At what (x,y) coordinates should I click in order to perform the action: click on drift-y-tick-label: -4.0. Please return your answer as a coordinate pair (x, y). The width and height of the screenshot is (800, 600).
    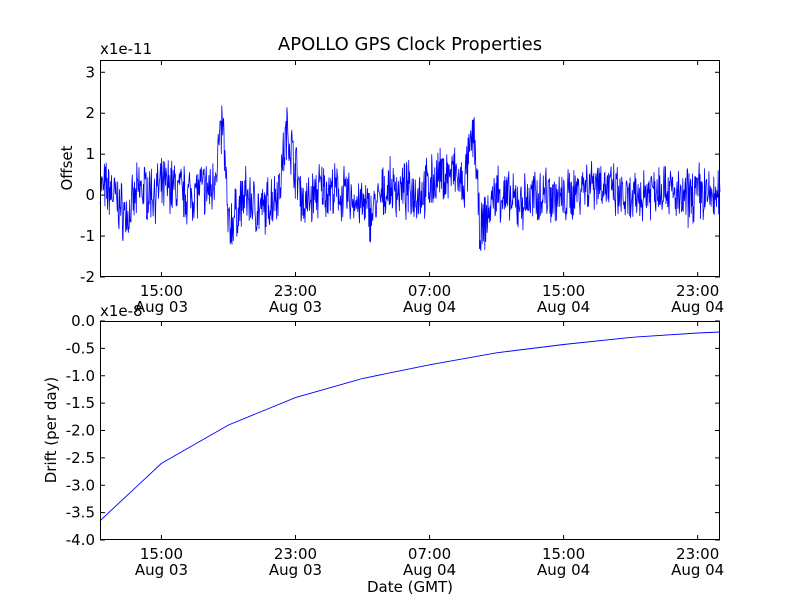
    Looking at the image, I should click on (80, 540).